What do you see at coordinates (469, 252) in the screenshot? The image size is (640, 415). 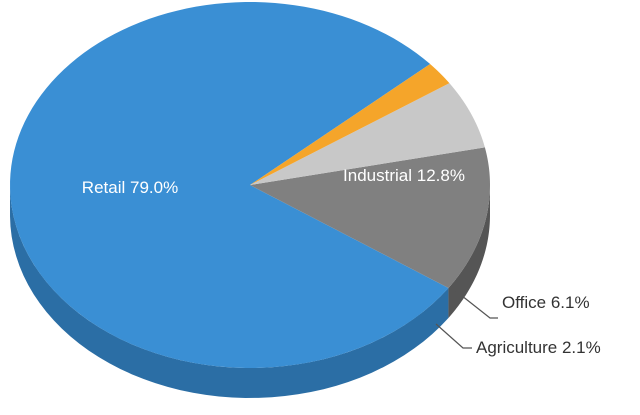 I see `slice-side-industrial` at bounding box center [469, 252].